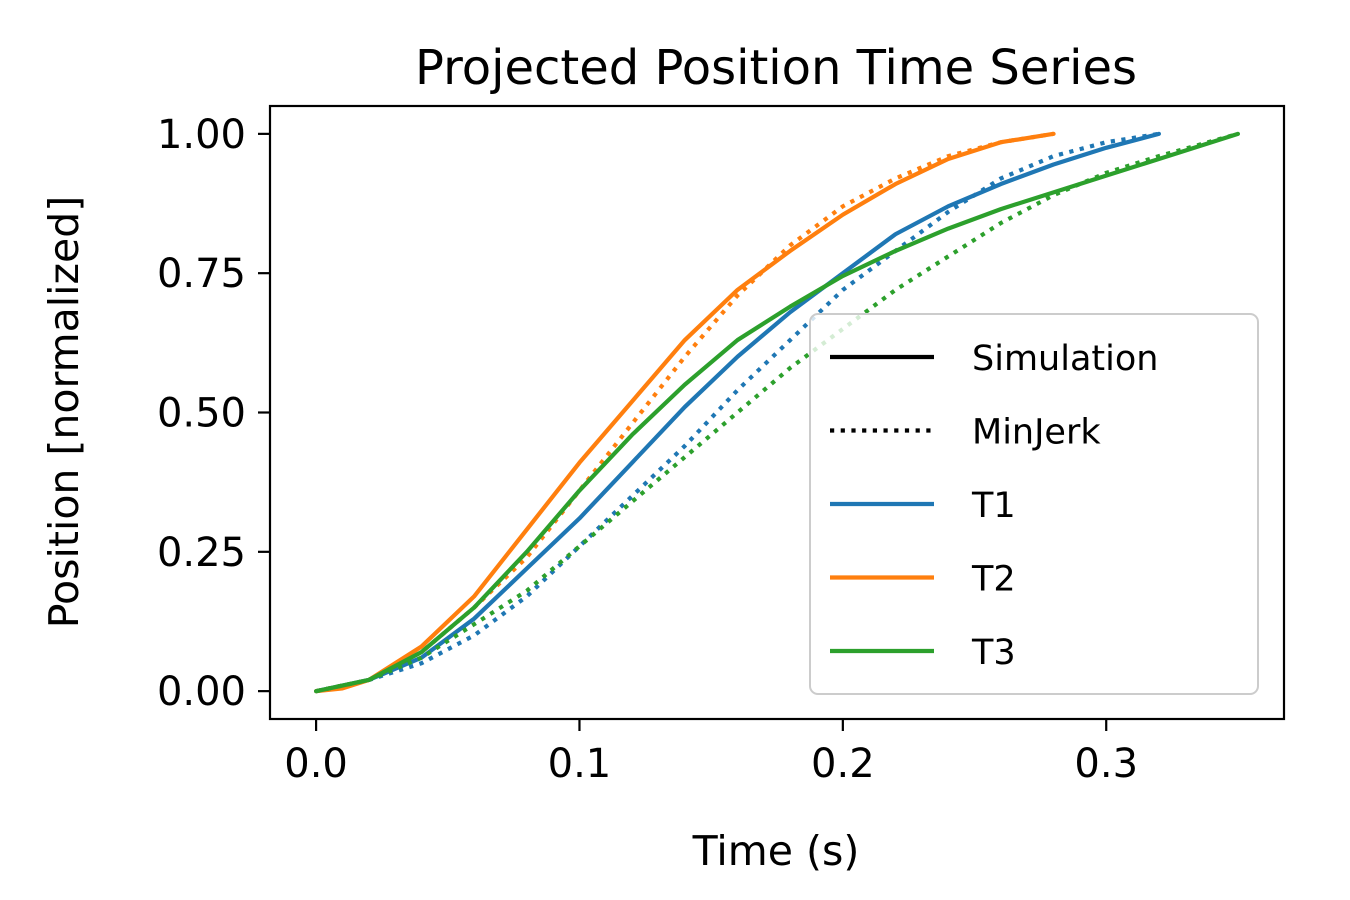 The image size is (1350, 900). I want to click on x-tick-label: 0.3, so click(1106, 764).